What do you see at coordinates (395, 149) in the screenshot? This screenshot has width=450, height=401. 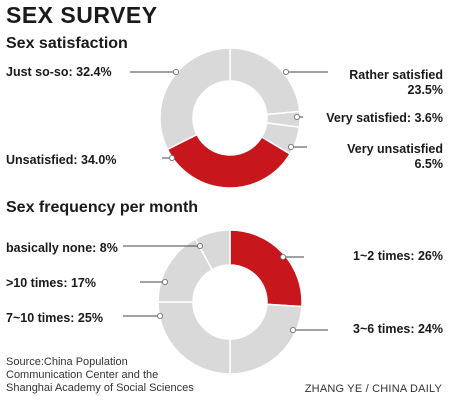 I see `slice-label-very-unsatisfied: Very unsatisfied` at bounding box center [395, 149].